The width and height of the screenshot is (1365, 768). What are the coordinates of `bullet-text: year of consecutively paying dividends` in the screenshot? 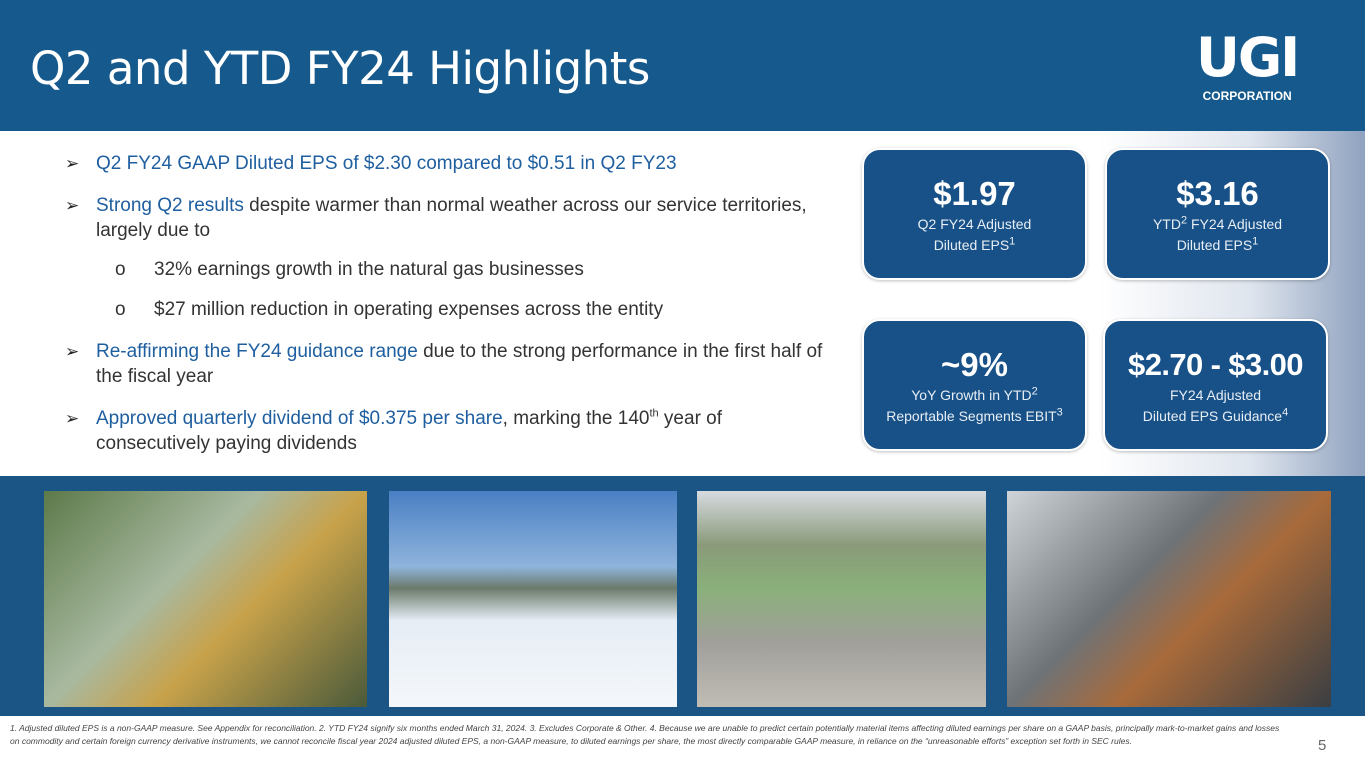 It's located at (409, 431).